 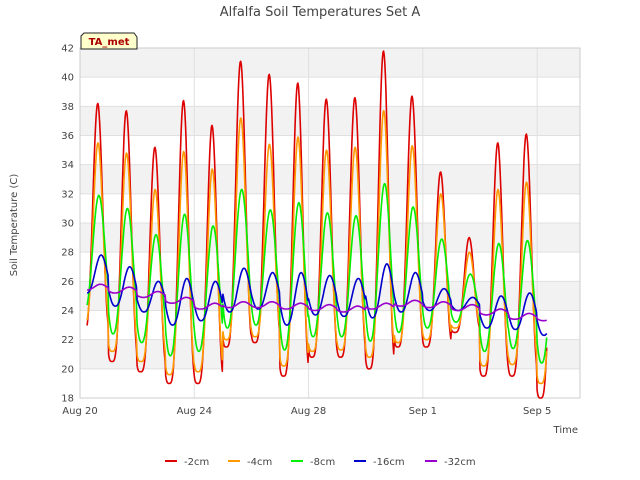 I want to click on y-axis-label: Soil Temperature (C), so click(x=14, y=225).